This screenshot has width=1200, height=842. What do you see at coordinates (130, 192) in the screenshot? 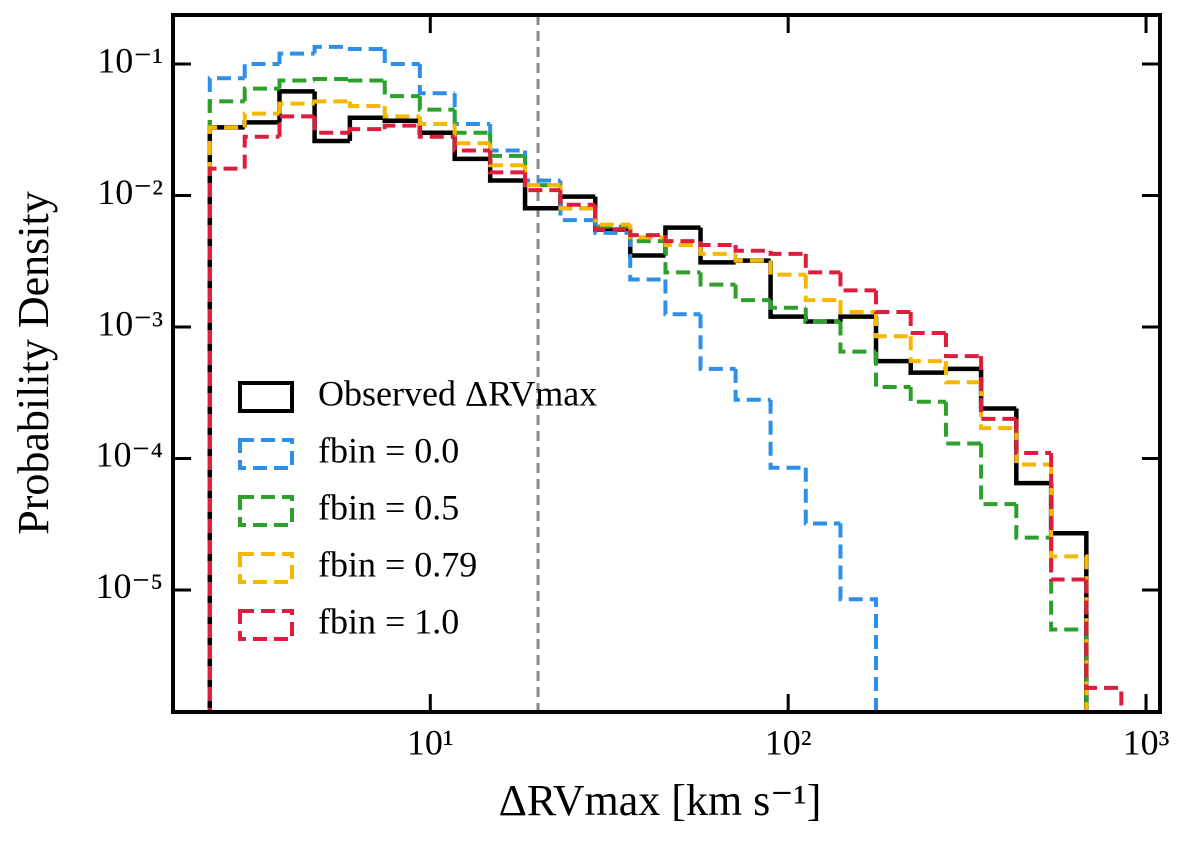
I see `y-tick-label: 10⁻²` at bounding box center [130, 192].